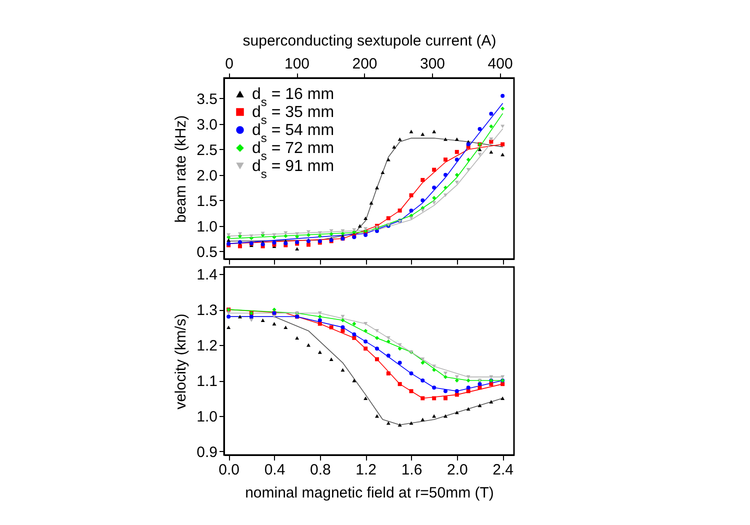 This screenshot has height=525, width=750. What do you see at coordinates (275, 470) in the screenshot?
I see `x-tick-label: 0.4` at bounding box center [275, 470].